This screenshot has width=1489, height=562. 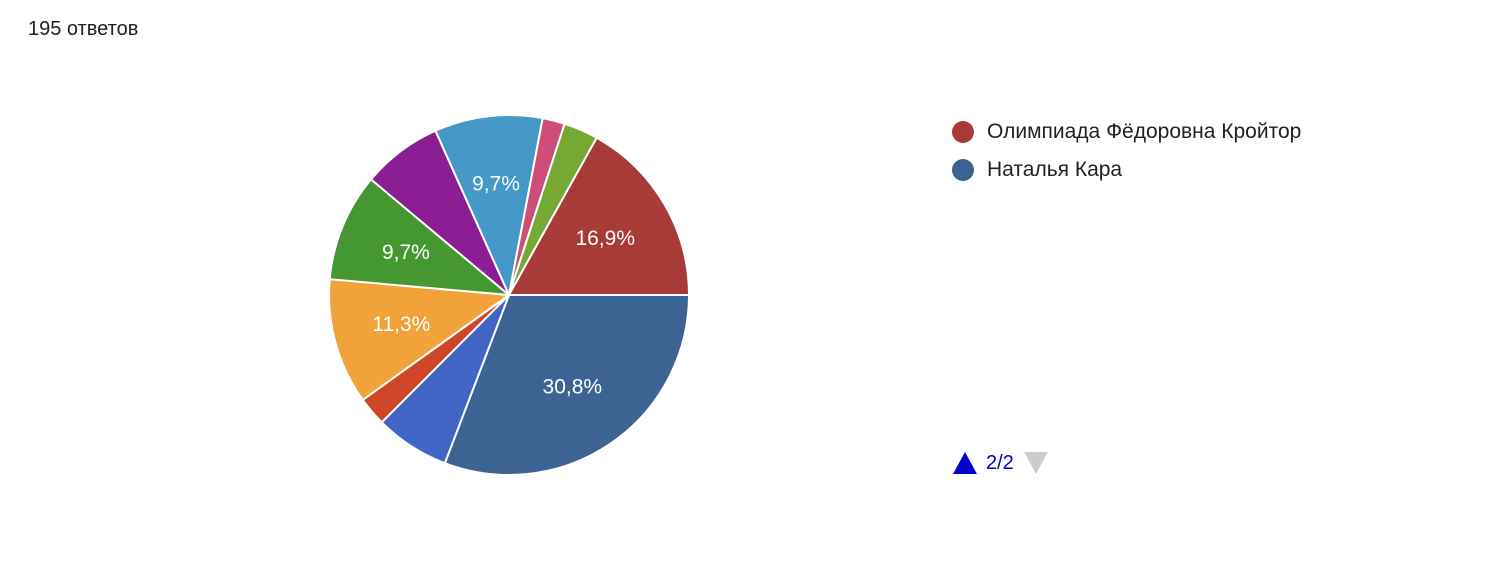 I want to click on pager-down-arrow-icon, so click(x=1036, y=463).